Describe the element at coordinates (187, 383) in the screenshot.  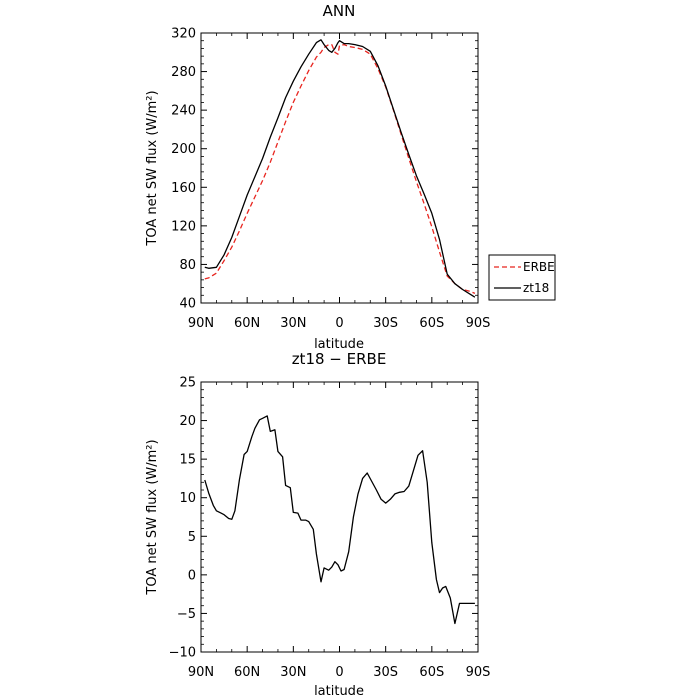
I see `bottom-y-tick-label: 25` at that location.